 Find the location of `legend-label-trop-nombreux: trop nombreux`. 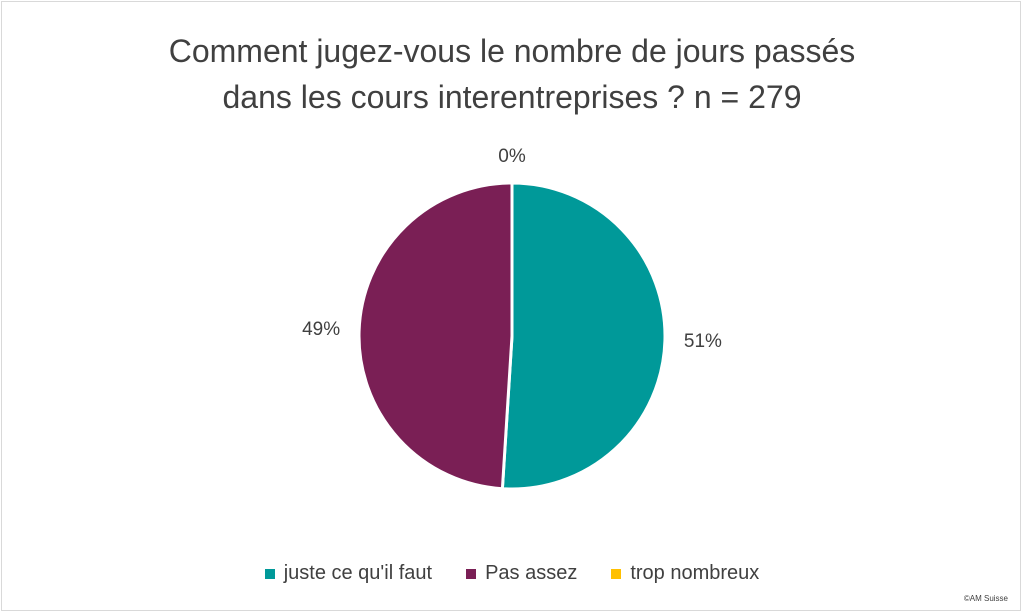

legend-label-trop-nombreux: trop nombreux is located at coordinates (695, 573).